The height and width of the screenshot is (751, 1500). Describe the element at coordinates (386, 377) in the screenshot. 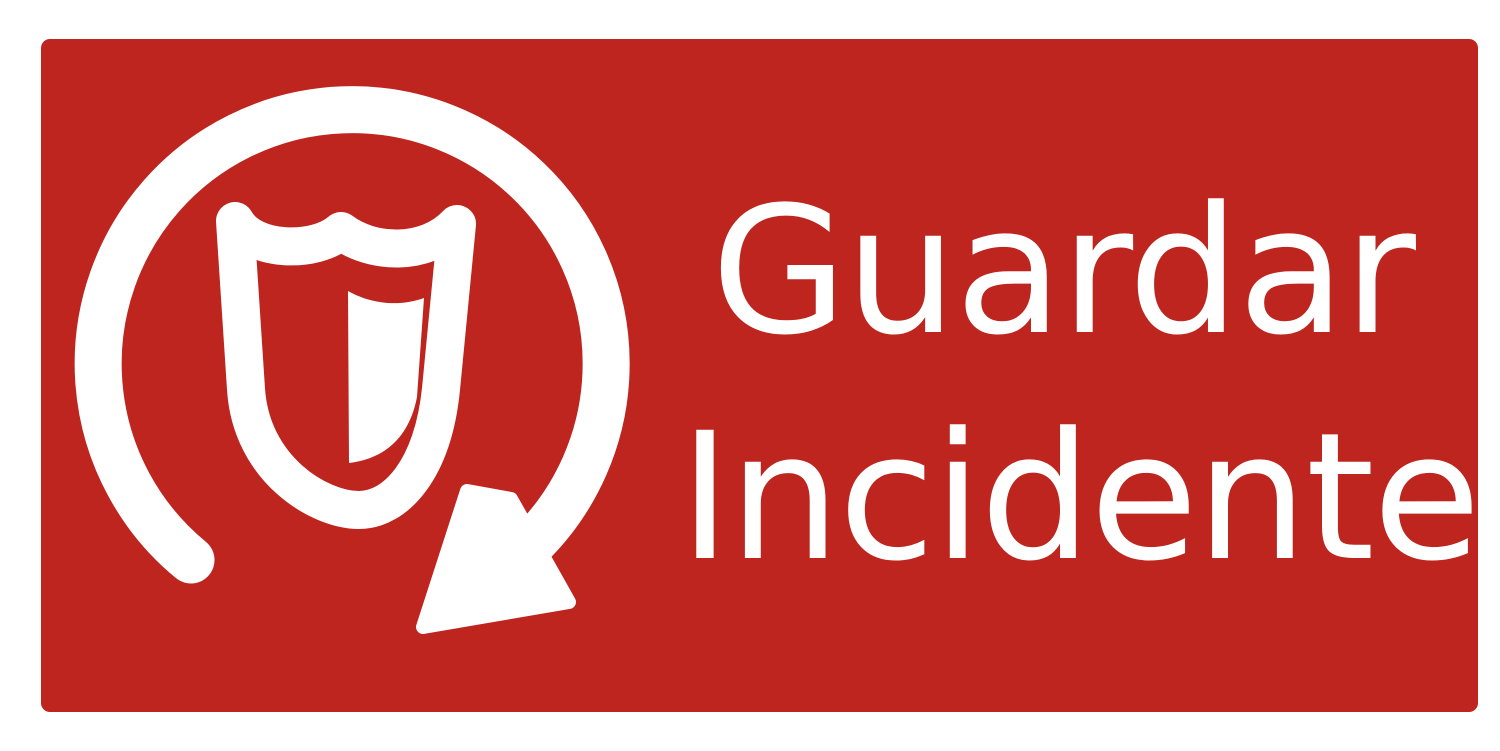

I see `shield-inner-highlight` at that location.